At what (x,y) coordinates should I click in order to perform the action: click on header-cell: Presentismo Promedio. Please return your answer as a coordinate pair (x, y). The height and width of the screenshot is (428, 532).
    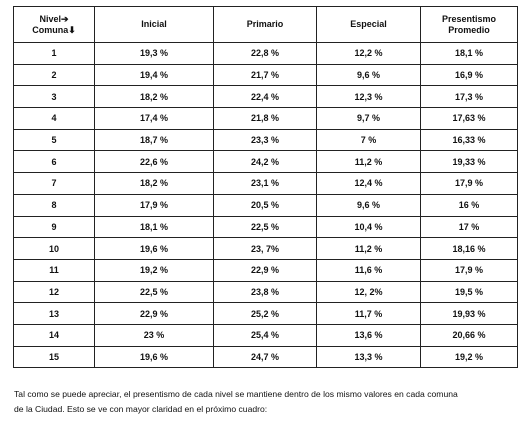
    Looking at the image, I should click on (469, 24).